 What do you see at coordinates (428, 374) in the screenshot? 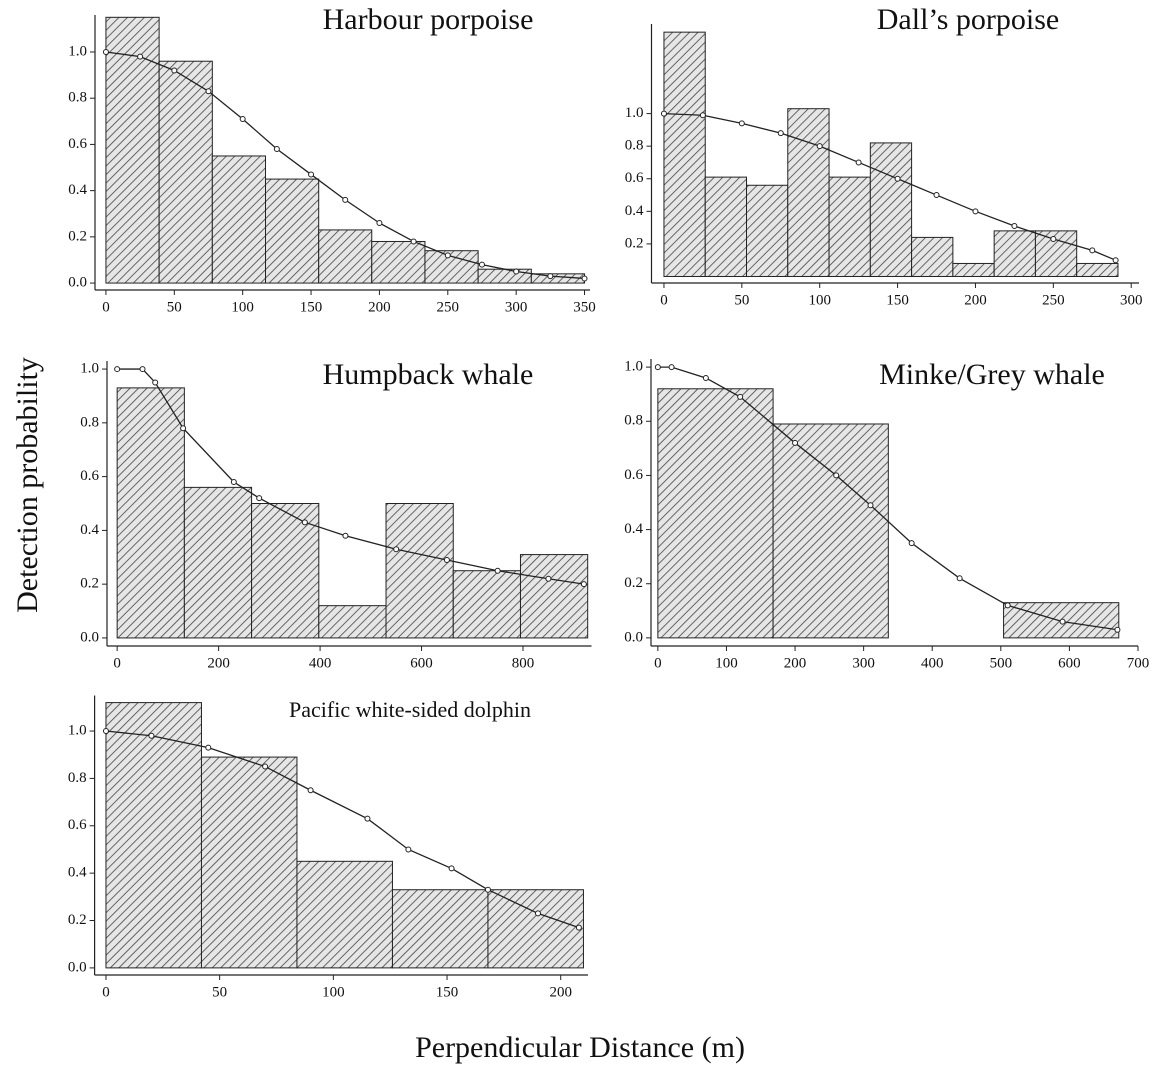
I see `panel-title: Humpback whale` at bounding box center [428, 374].